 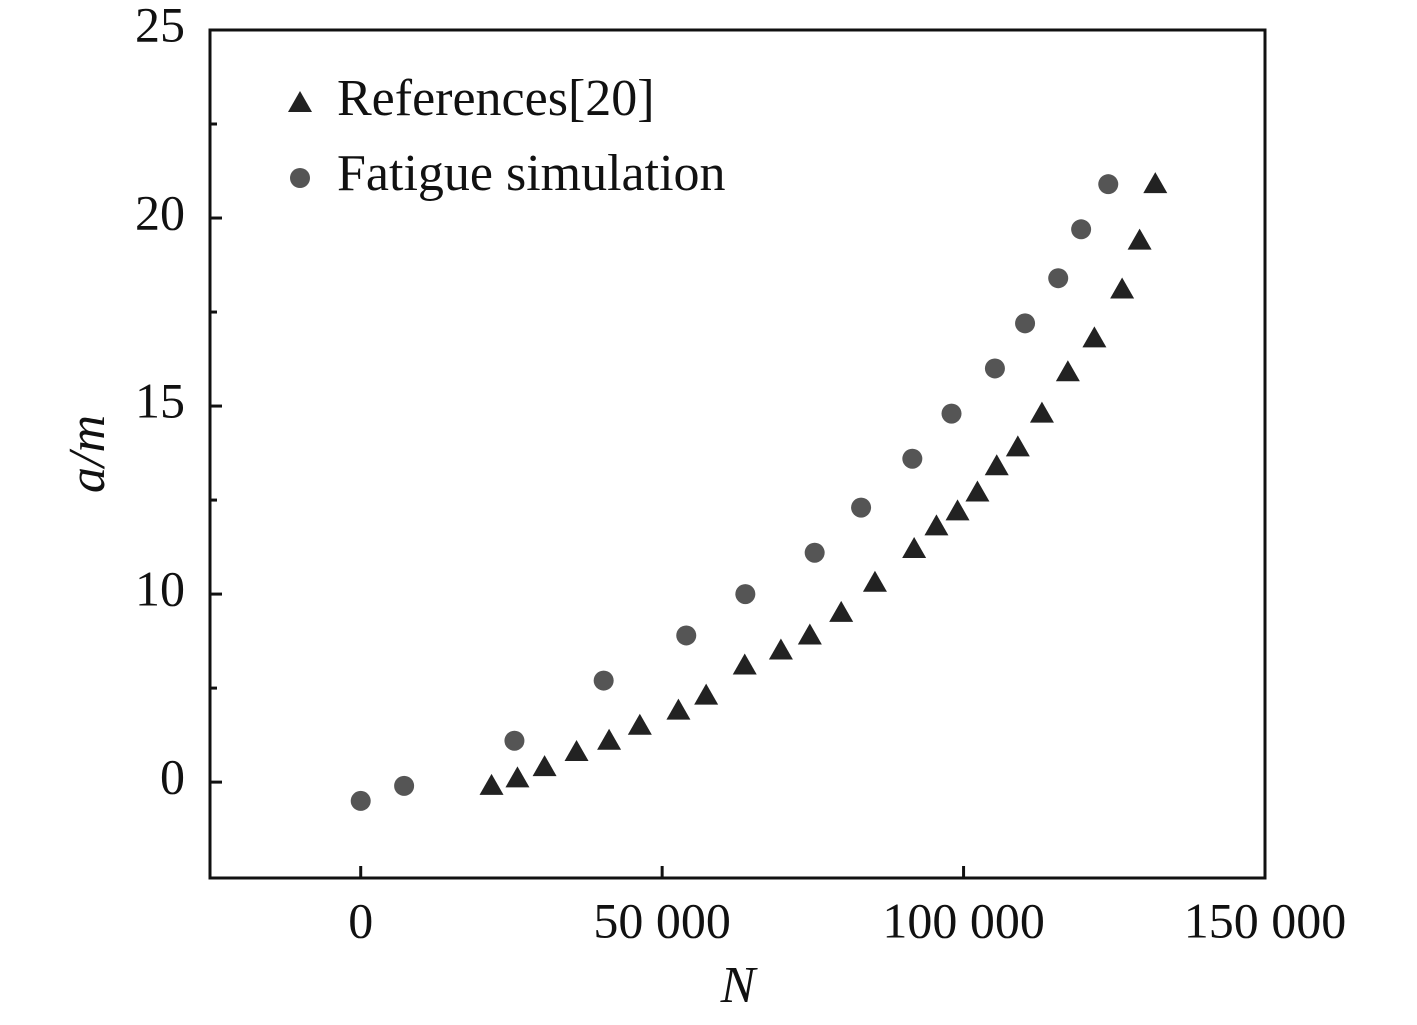 I want to click on legend-label: Fatigue simulation, so click(x=531, y=173).